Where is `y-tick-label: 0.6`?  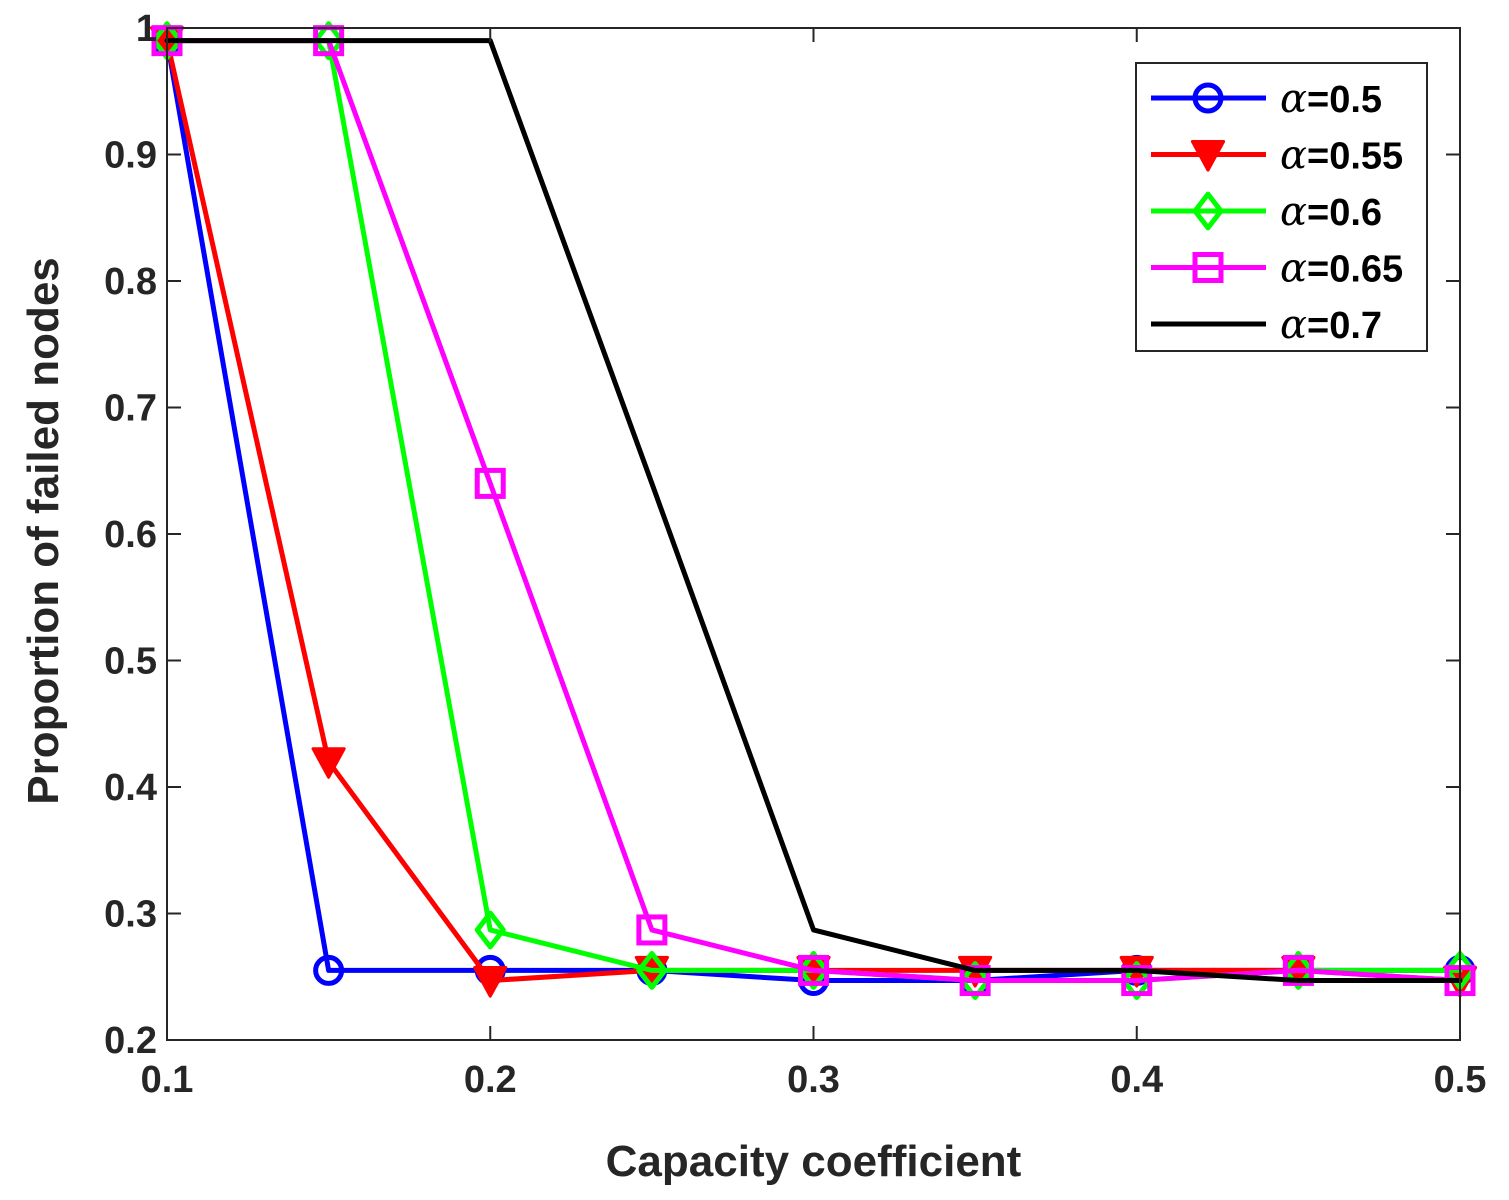
y-tick-label: 0.6 is located at coordinates (130, 535).